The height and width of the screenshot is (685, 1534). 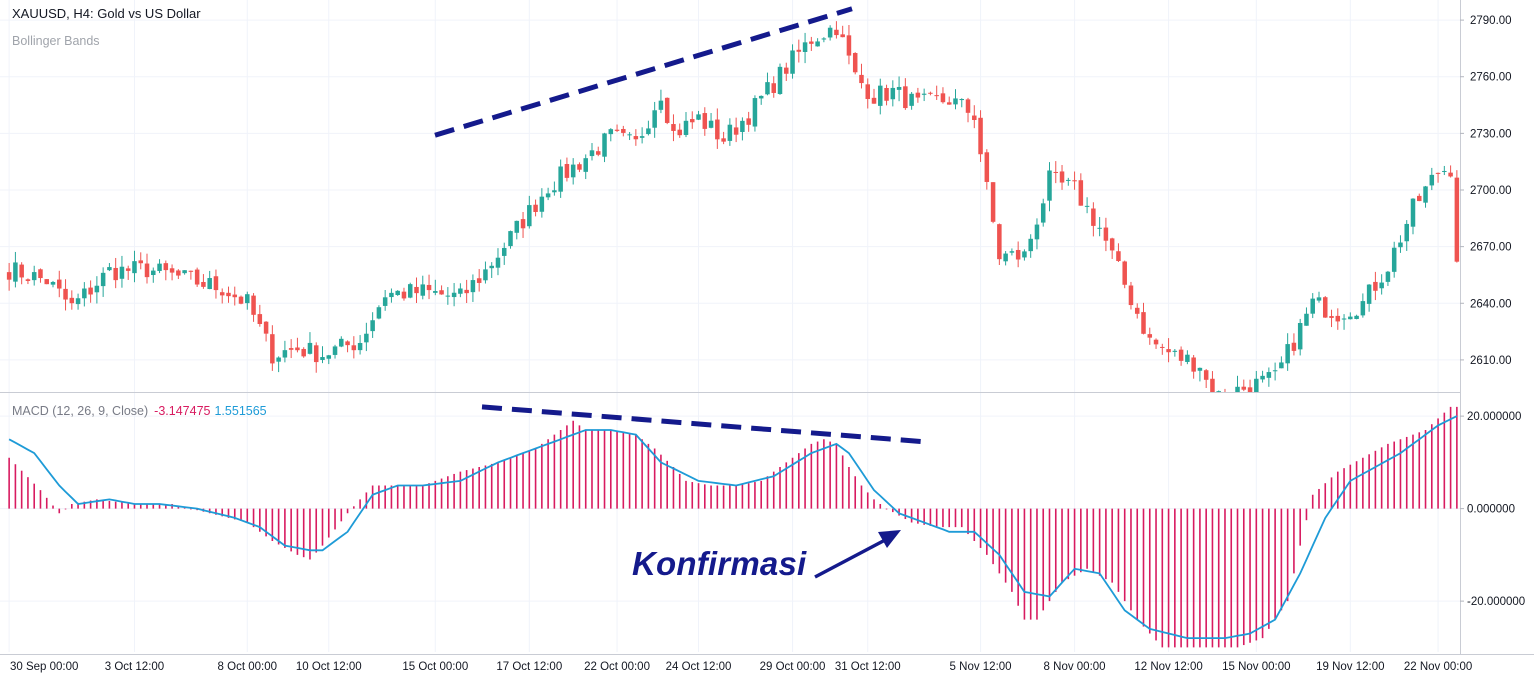 I want to click on price-tick-label: 2730.00, so click(x=1491, y=134).